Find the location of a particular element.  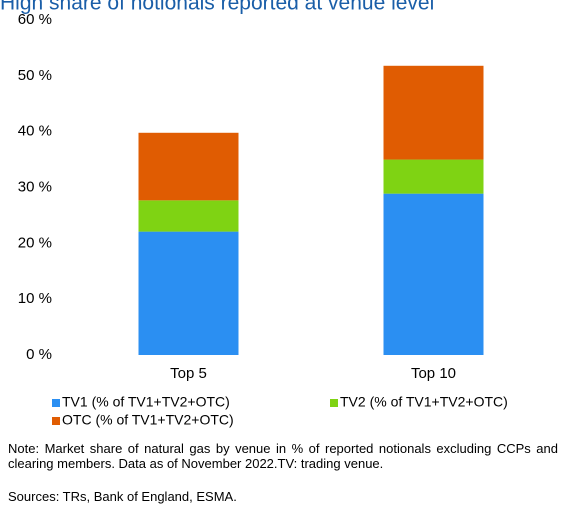

legend-label: TV2 (% of TV1+TV2+OTC) is located at coordinates (424, 402).